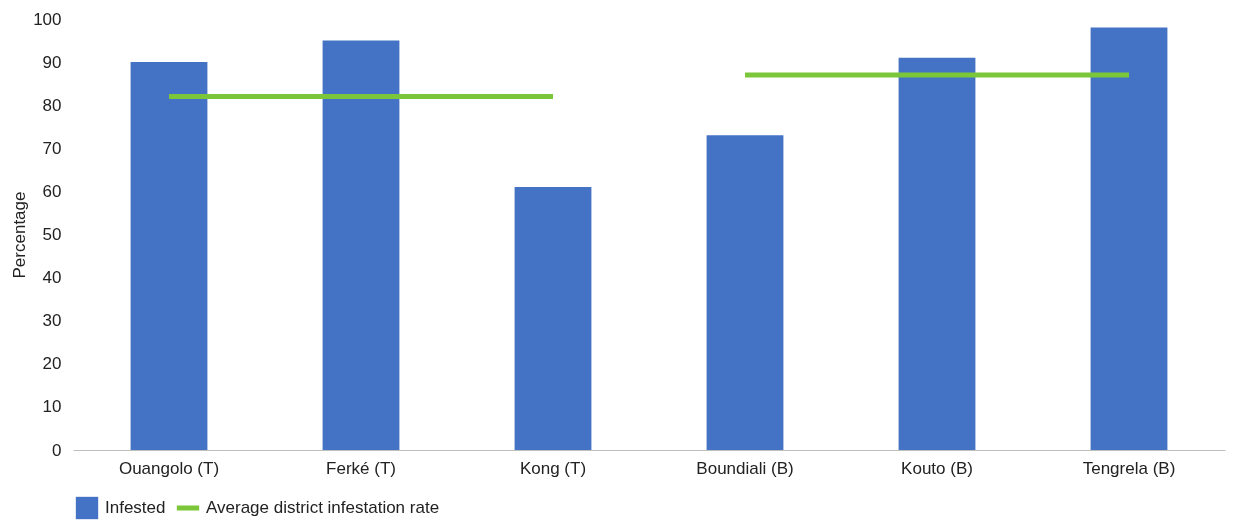 The height and width of the screenshot is (530, 1235). I want to click on y-tick-label: 70, so click(52, 148).